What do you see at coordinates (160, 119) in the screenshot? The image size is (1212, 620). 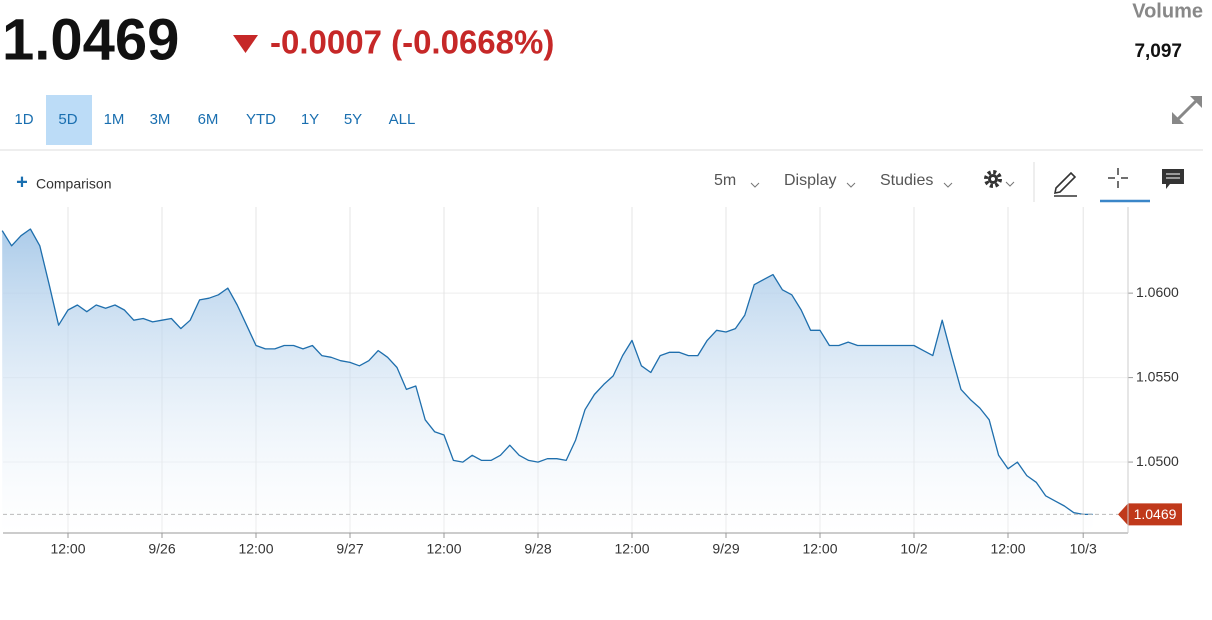 I see `range-button: 3M` at bounding box center [160, 119].